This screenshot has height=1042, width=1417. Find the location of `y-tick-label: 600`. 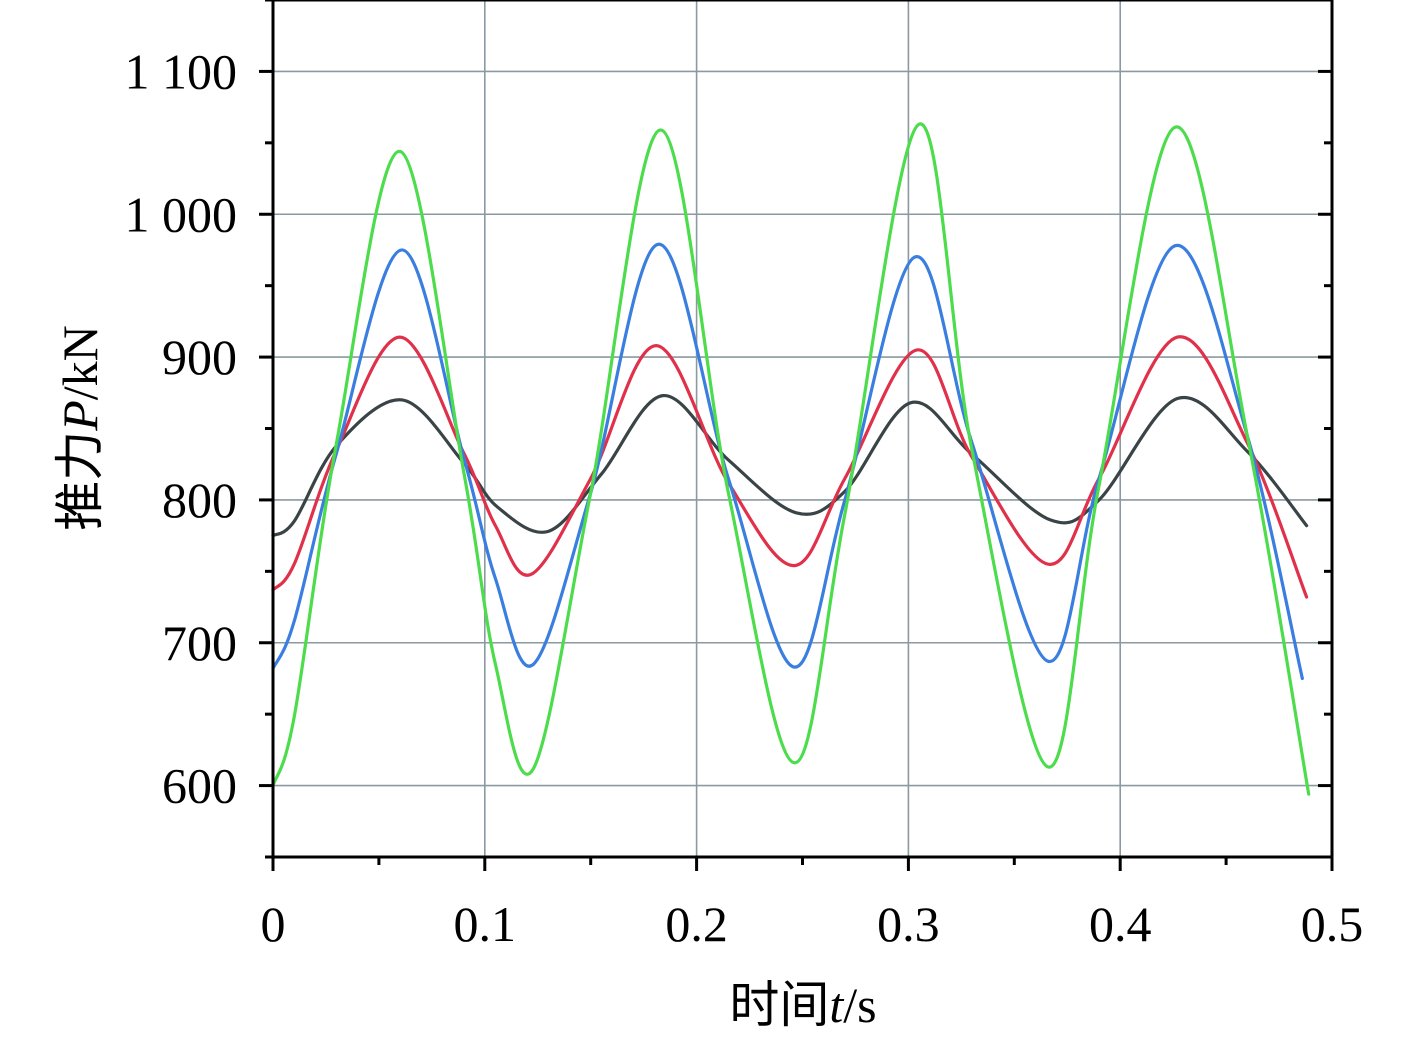

y-tick-label: 600 is located at coordinates (199, 786).